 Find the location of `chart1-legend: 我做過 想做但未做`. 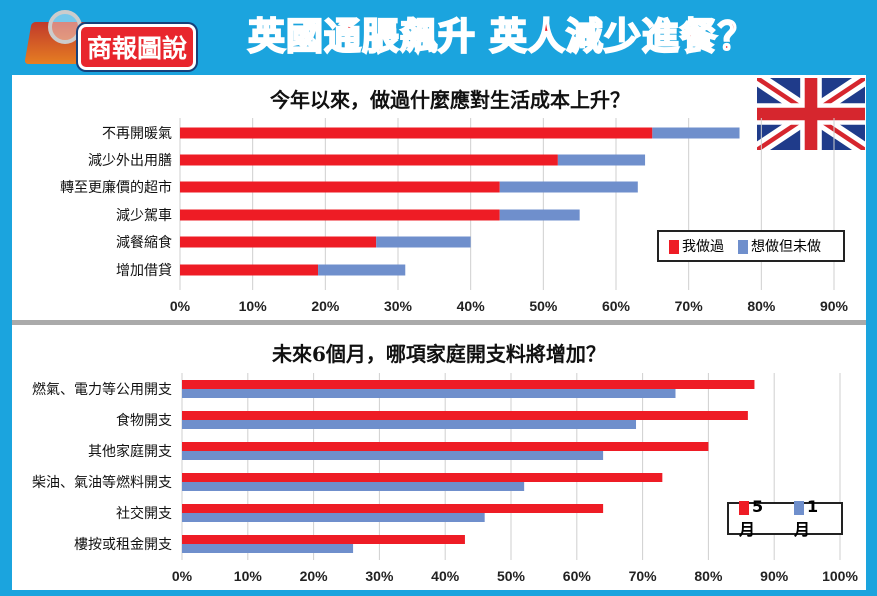

chart1-legend: 我做過 想做但未做 is located at coordinates (751, 246).